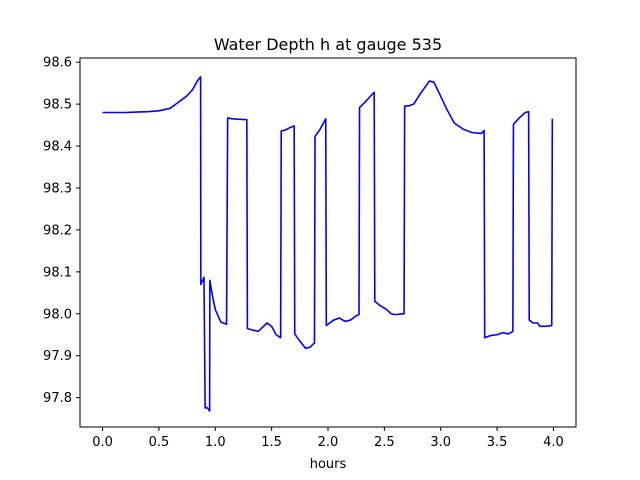 The width and height of the screenshot is (640, 480). Describe the element at coordinates (497, 442) in the screenshot. I see `x-tick-label: 3.5` at that location.